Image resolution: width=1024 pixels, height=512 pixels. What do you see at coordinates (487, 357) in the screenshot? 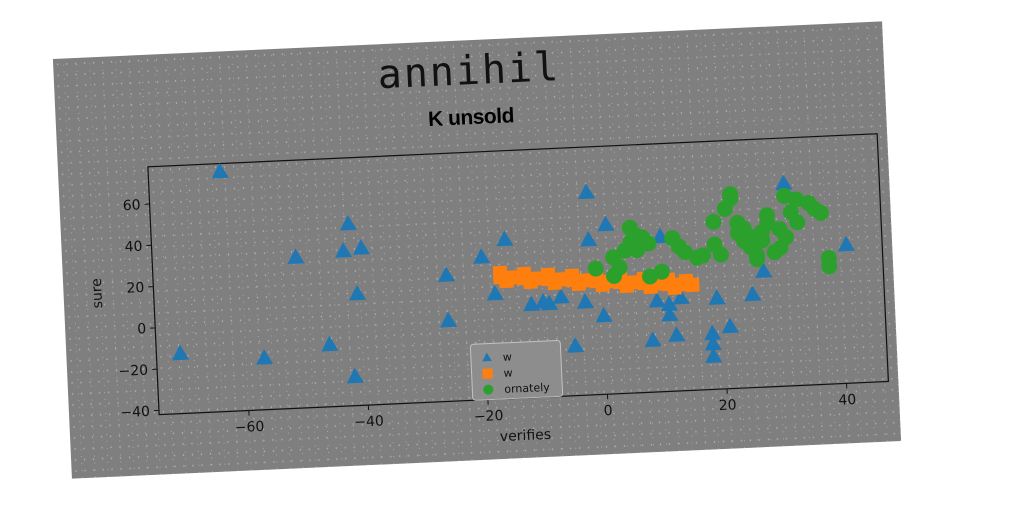
I see `legend-marker-triangle` at bounding box center [487, 357].